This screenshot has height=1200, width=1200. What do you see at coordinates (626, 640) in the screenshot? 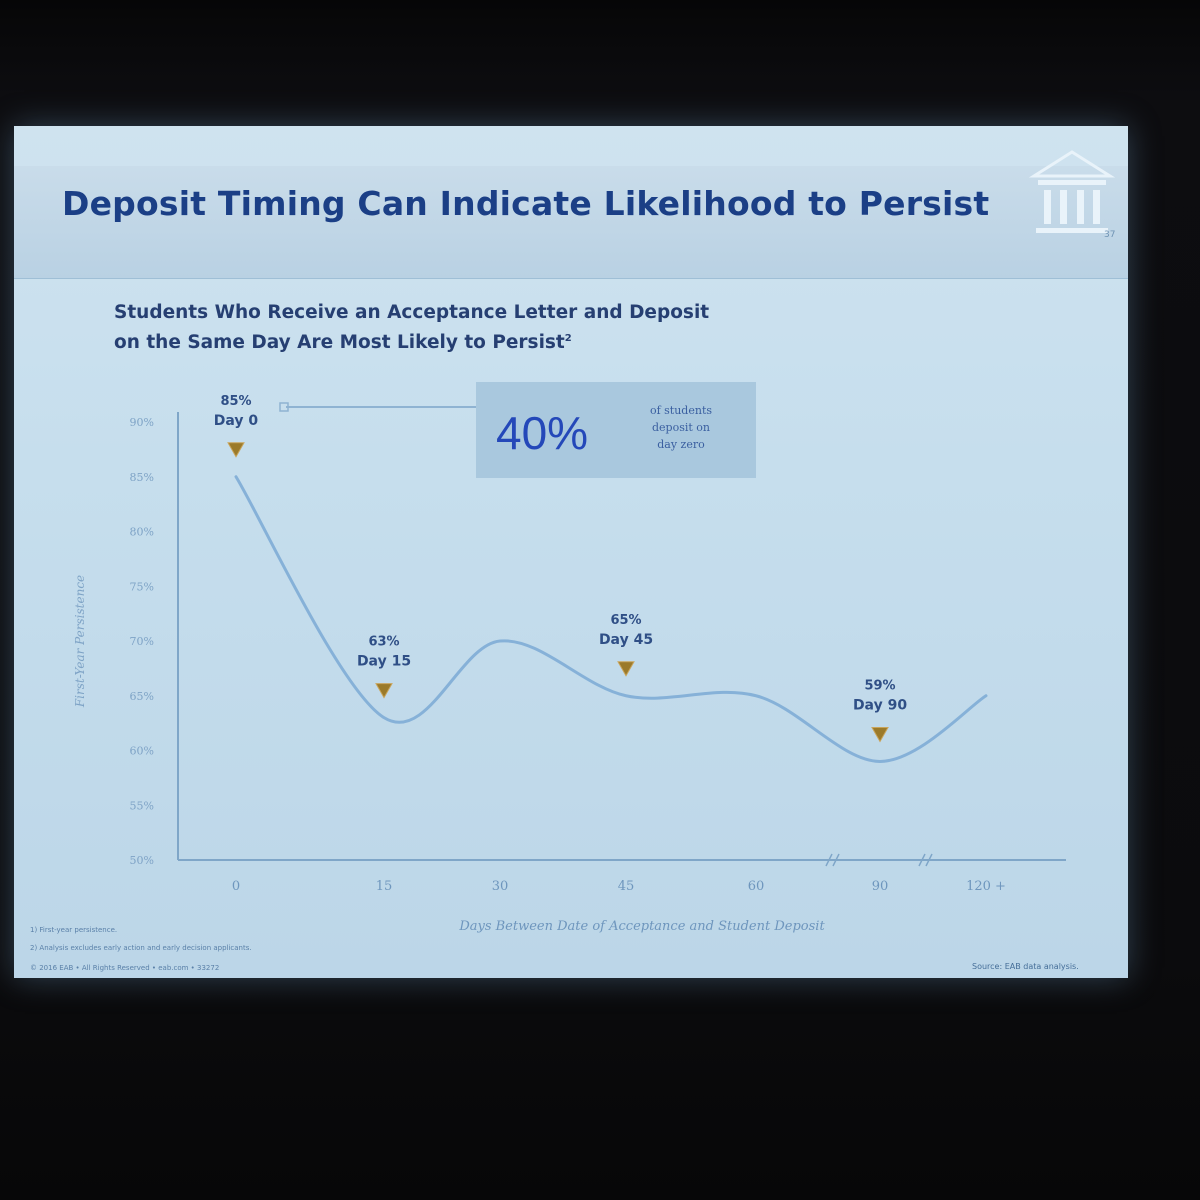
I see `data-label-day: Day 45` at bounding box center [626, 640].